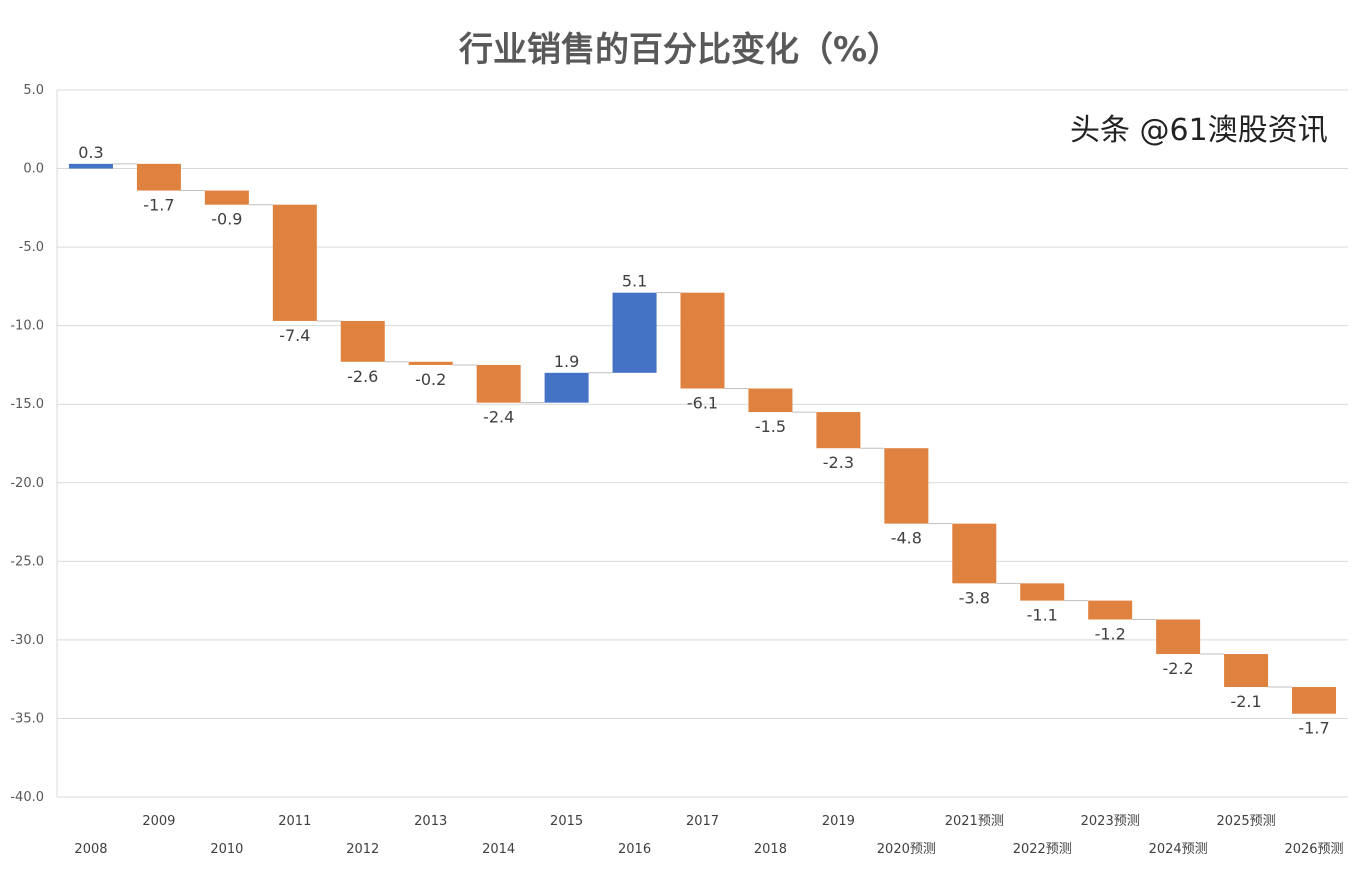 The image size is (1360, 877). What do you see at coordinates (634, 281) in the screenshot?
I see `data-label: 5.1` at bounding box center [634, 281].